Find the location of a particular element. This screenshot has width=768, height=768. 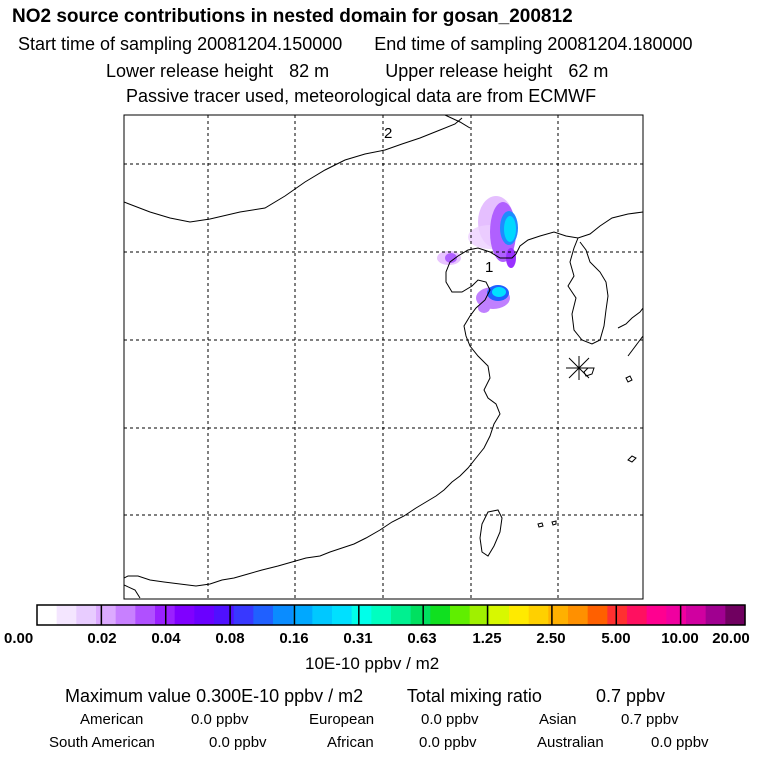

station-star-icon is located at coordinates (579, 368).